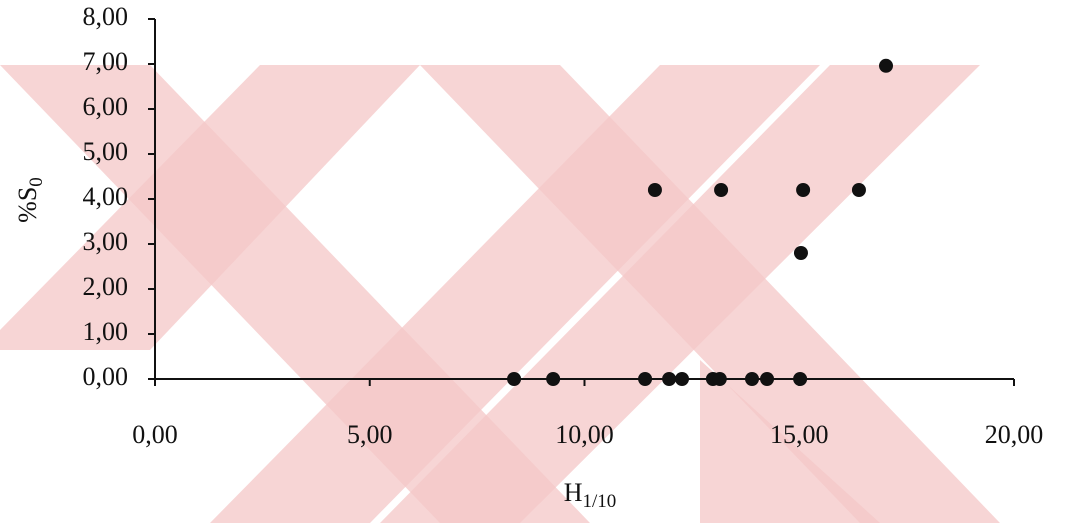 This screenshot has width=1066, height=523. I want to click on x-axis-label: H1/10, so click(590, 495).